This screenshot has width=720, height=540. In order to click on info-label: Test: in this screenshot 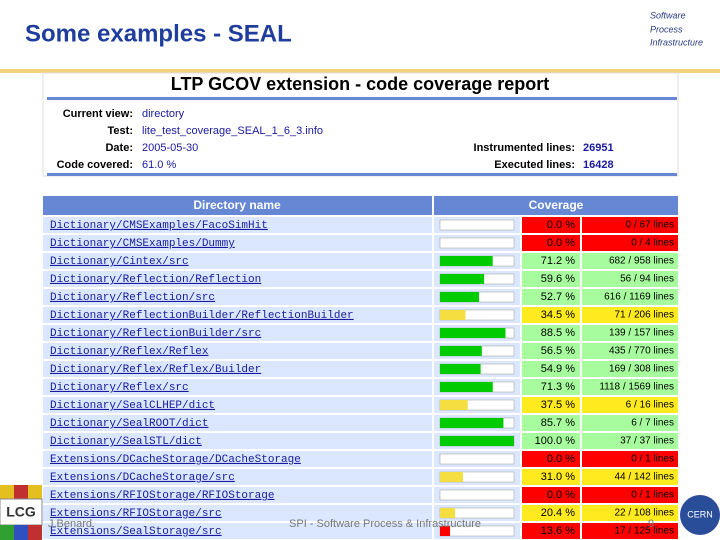, I will do `click(120, 131)`.